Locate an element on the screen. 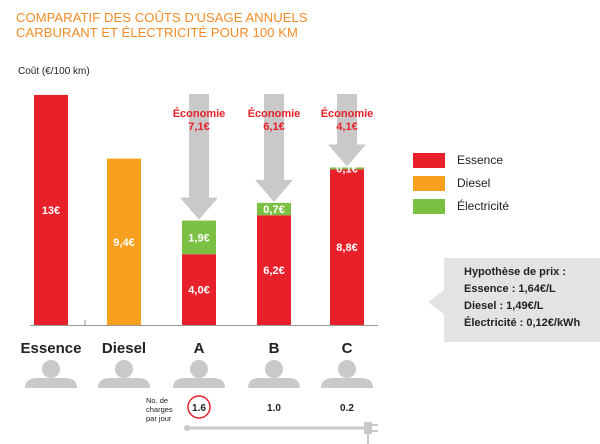 This screenshot has height=444, width=600. savings-label-c-value: 4,1€ is located at coordinates (346, 127).